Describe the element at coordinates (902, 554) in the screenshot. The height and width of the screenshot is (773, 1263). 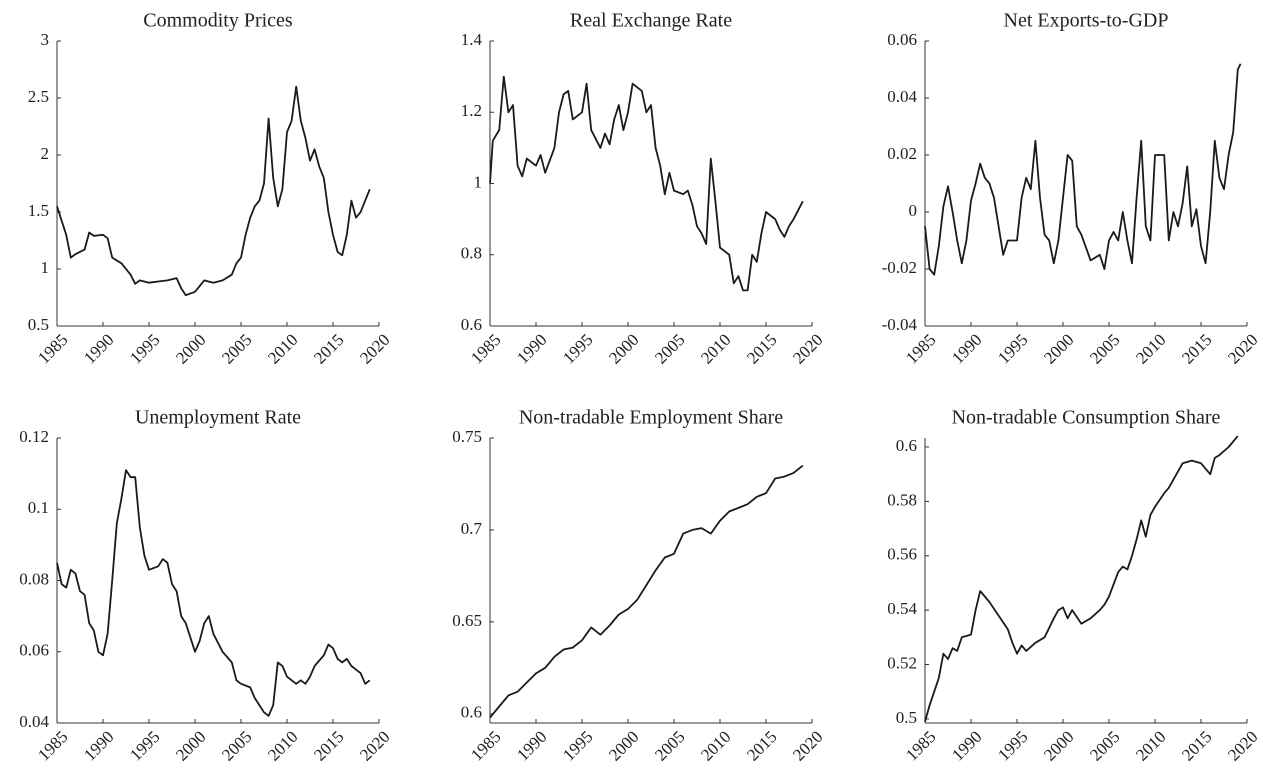
I see `y-tick-label: 0.56` at that location.